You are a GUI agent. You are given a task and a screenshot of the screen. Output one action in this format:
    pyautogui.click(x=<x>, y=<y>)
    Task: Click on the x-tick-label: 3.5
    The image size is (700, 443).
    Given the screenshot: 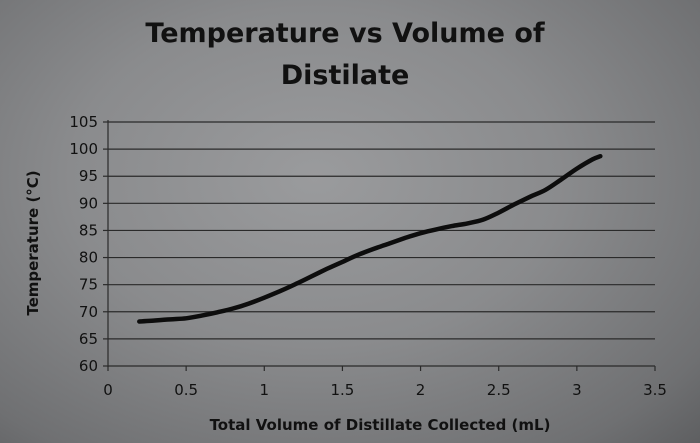 What is the action you would take?
    pyautogui.click(x=655, y=390)
    